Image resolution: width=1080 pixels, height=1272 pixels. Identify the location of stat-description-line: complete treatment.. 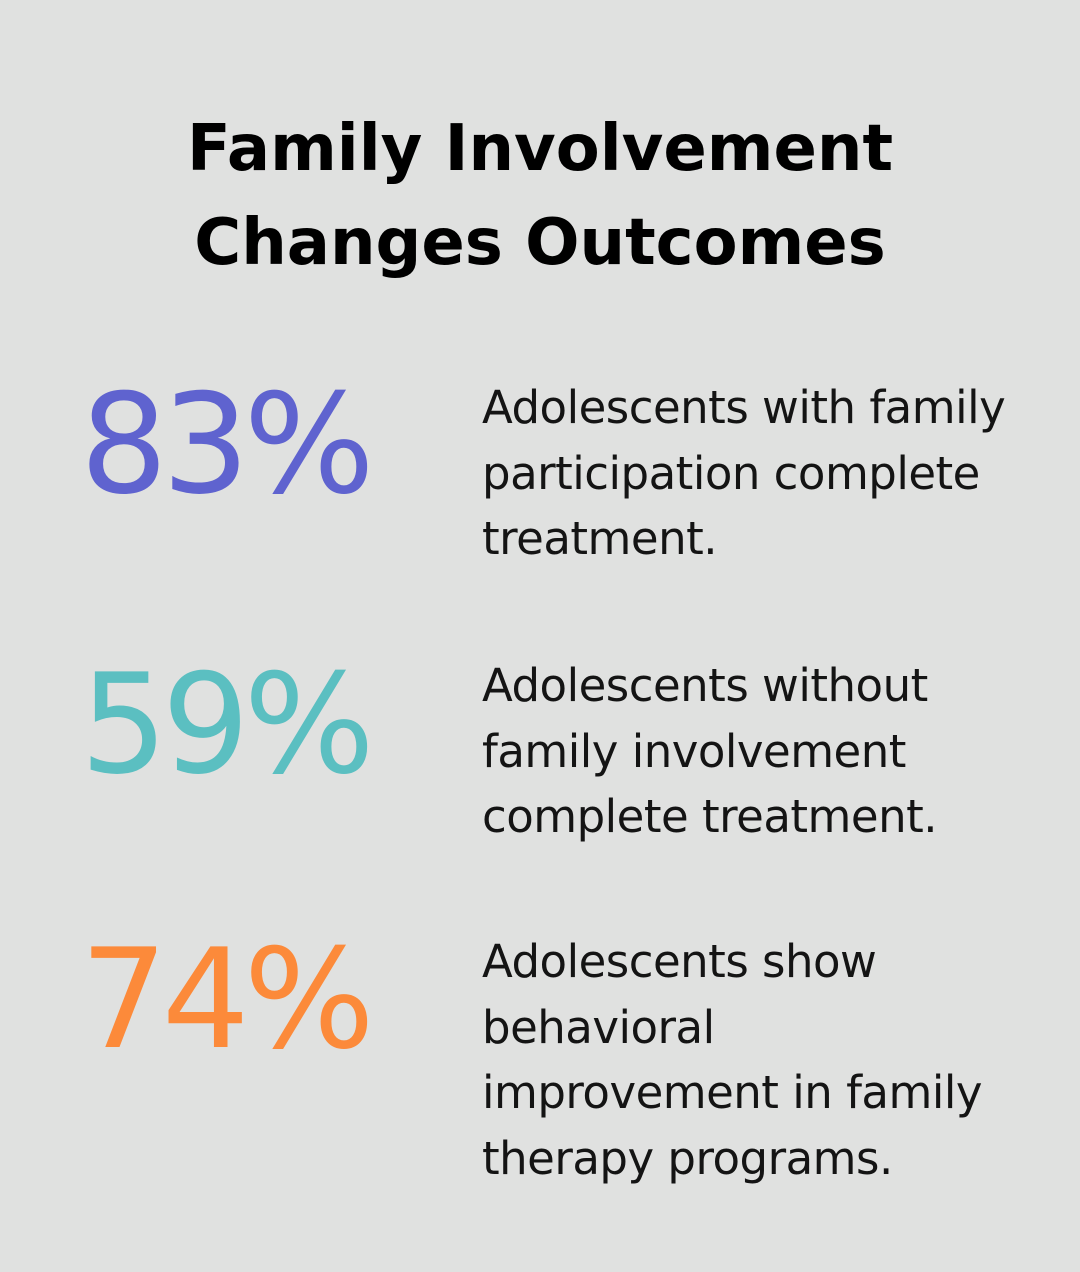
(710, 816).